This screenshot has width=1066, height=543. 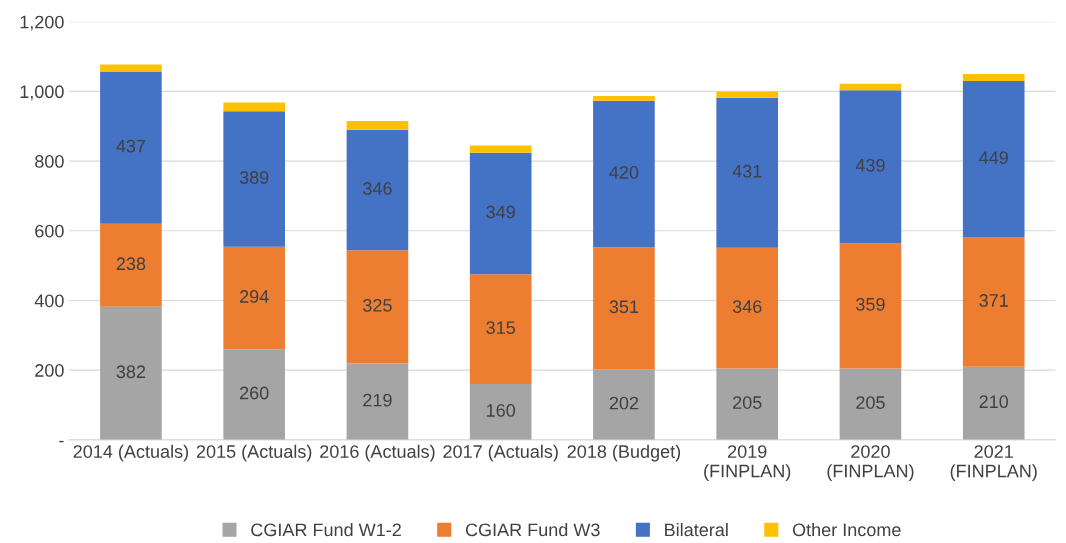 What do you see at coordinates (696, 529) in the screenshot?
I see `legend-label: Bilateral` at bounding box center [696, 529].